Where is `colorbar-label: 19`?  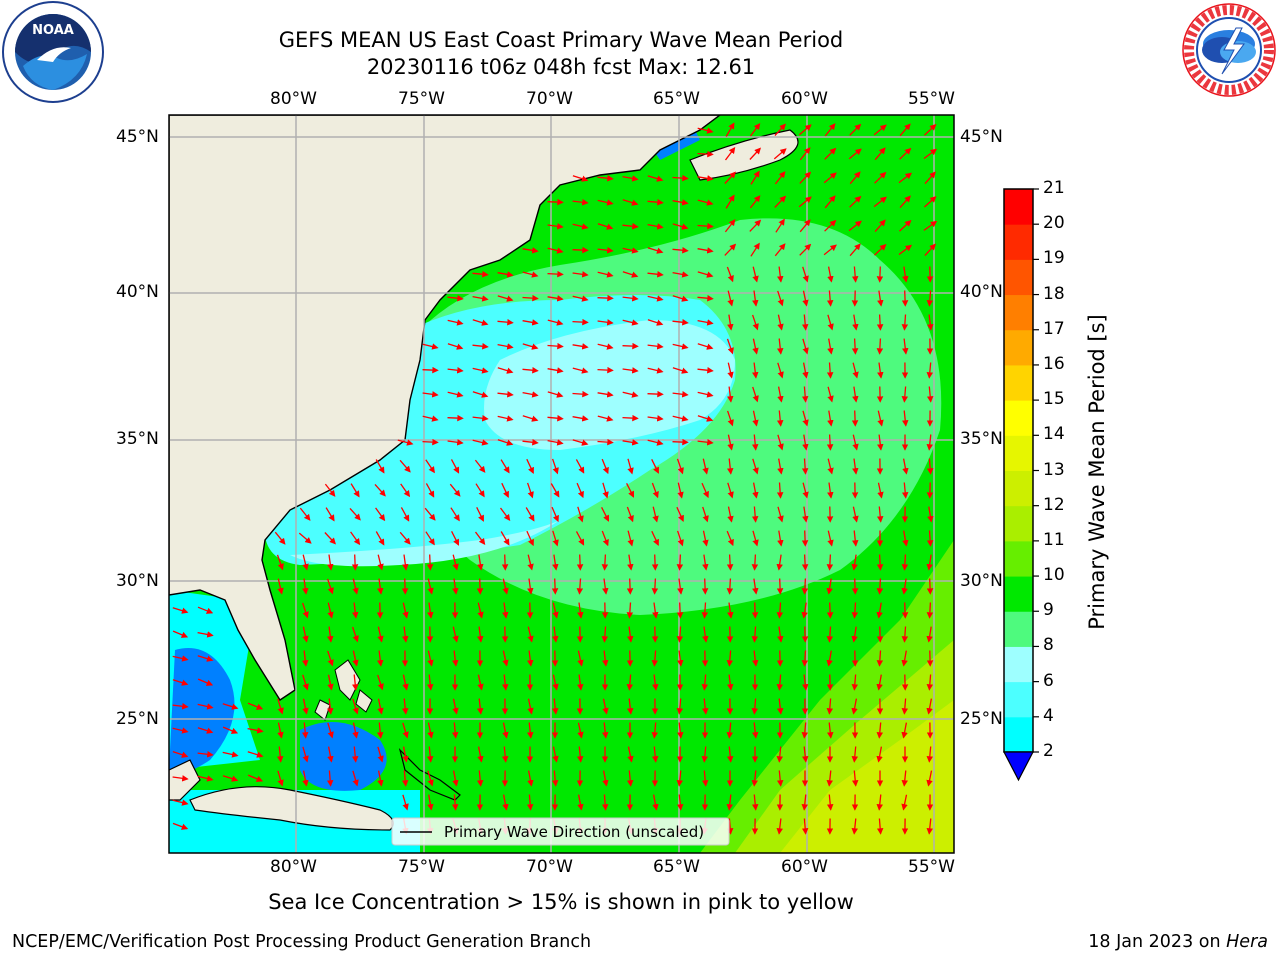 colorbar-label: 19 is located at coordinates (1054, 258).